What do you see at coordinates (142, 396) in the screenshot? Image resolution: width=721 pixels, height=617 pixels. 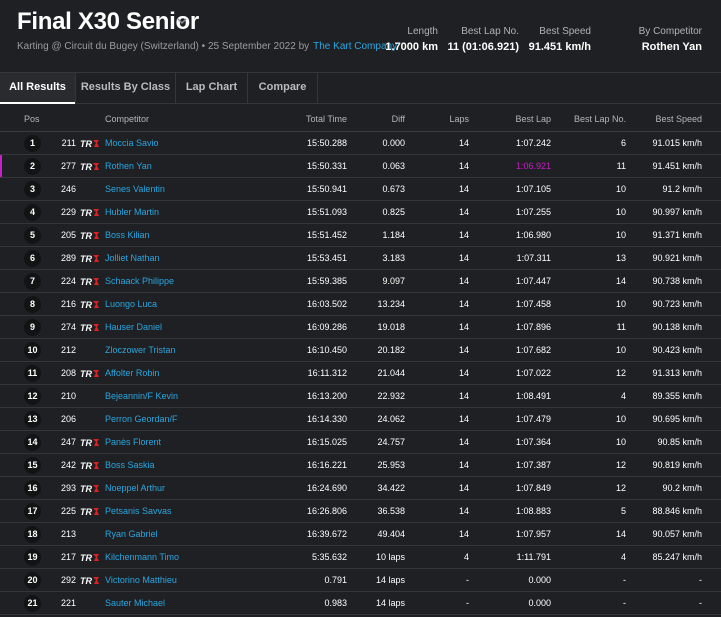 I see `competitor-link: Bejeannin/F Kevin` at bounding box center [142, 396].